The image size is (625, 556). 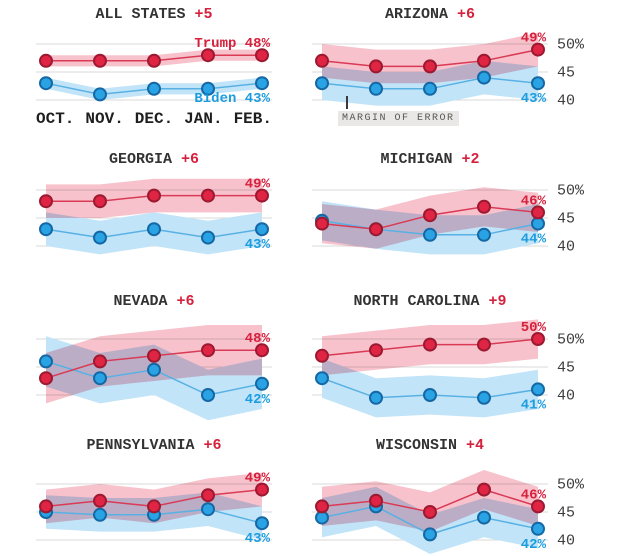 What do you see at coordinates (448, 512) in the screenshot?
I see `chart-wisconsin: 50% 45 40 46% 42%` at bounding box center [448, 512].